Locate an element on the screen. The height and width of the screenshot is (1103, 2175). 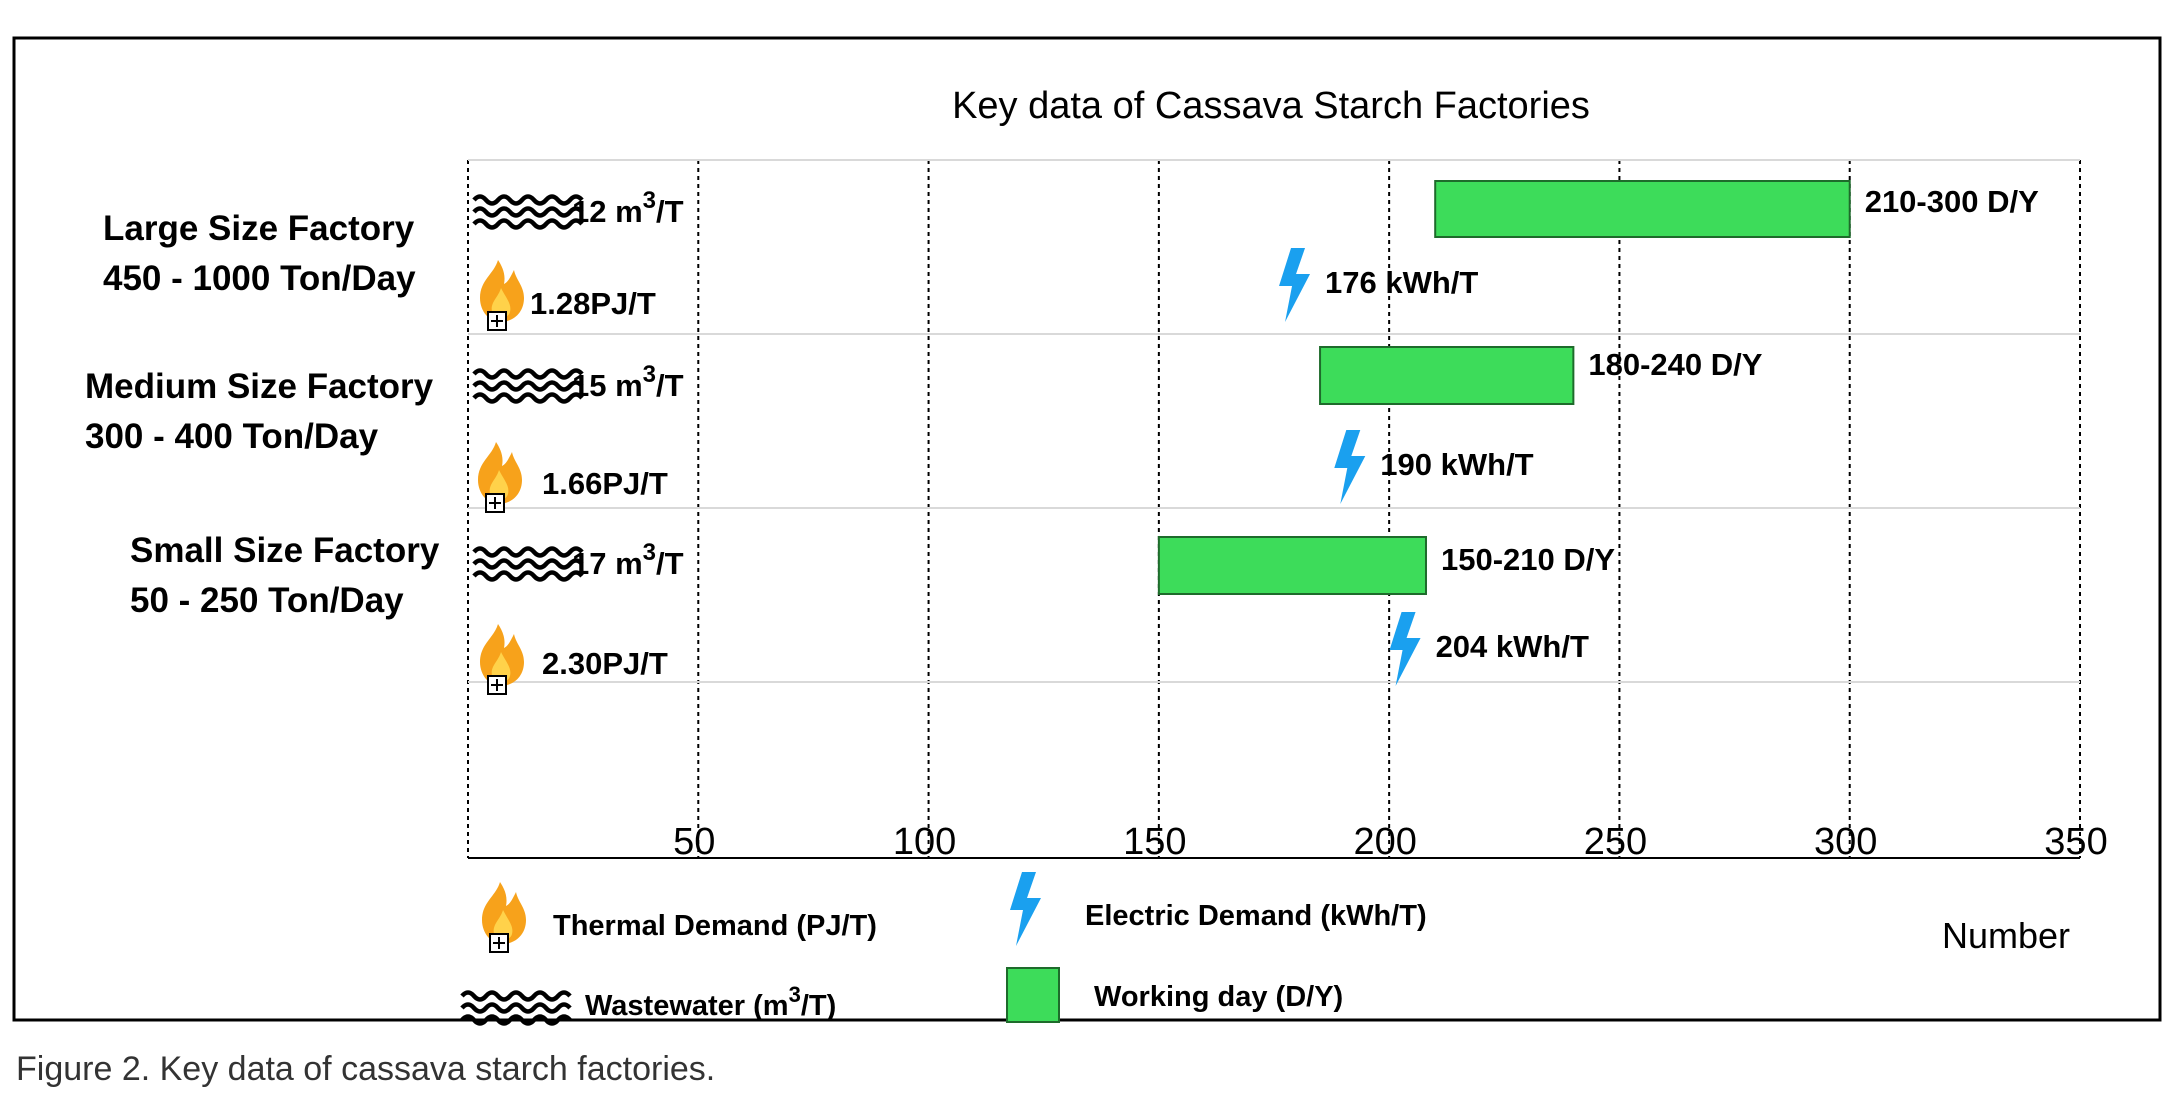
category-label-small: Small Size Factory is located at coordinates (285, 550).